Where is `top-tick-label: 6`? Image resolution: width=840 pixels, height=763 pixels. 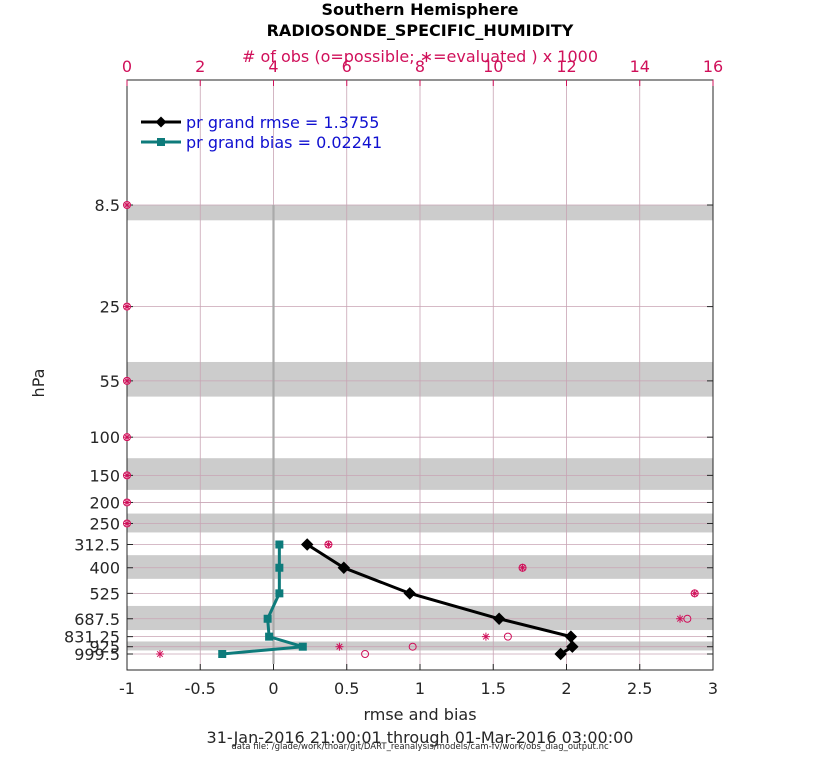
top-tick-label: 6 is located at coordinates (347, 66).